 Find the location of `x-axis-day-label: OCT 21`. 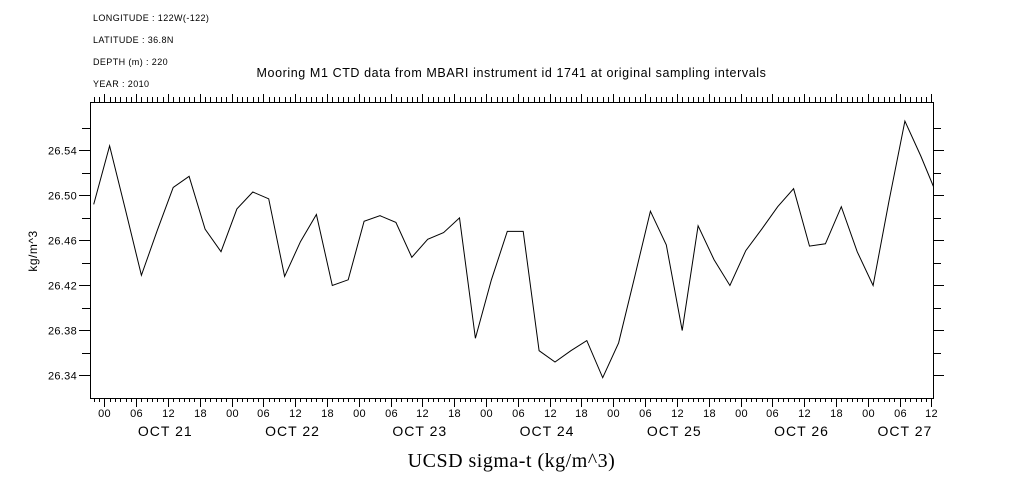

x-axis-day-label: OCT 21 is located at coordinates (165, 431).